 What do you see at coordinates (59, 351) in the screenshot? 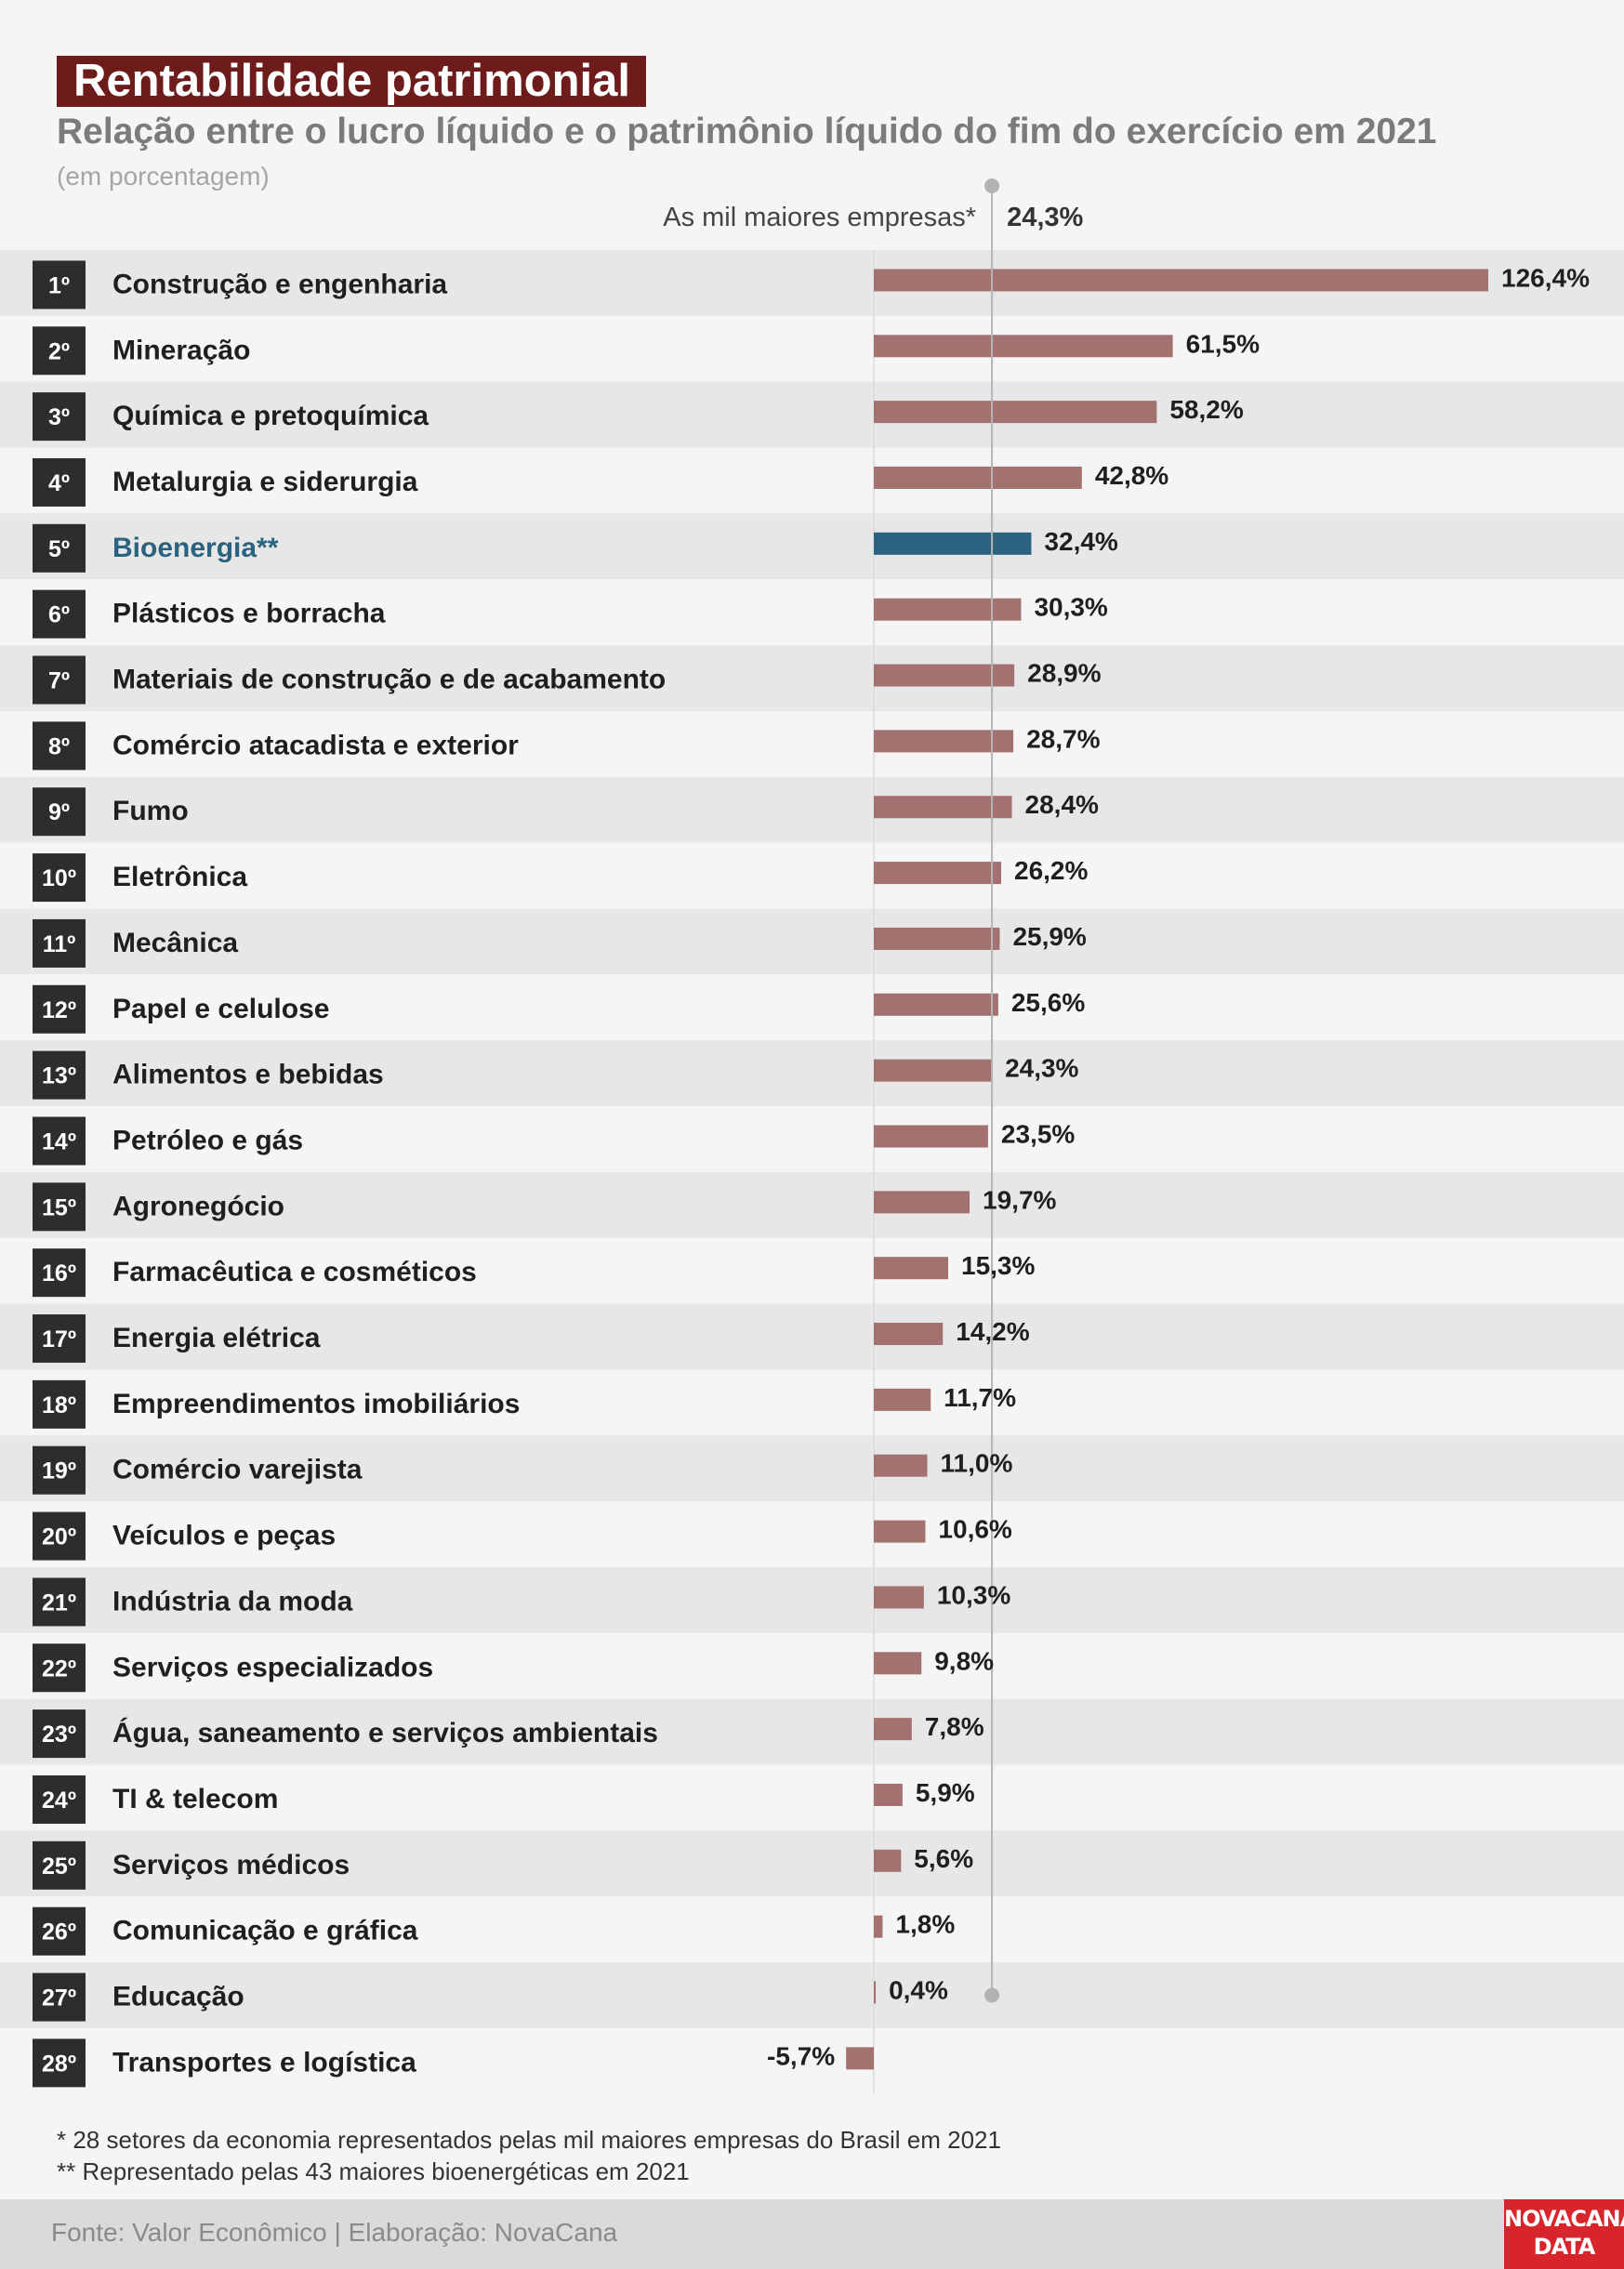
I see `rank-label: 2º` at bounding box center [59, 351].